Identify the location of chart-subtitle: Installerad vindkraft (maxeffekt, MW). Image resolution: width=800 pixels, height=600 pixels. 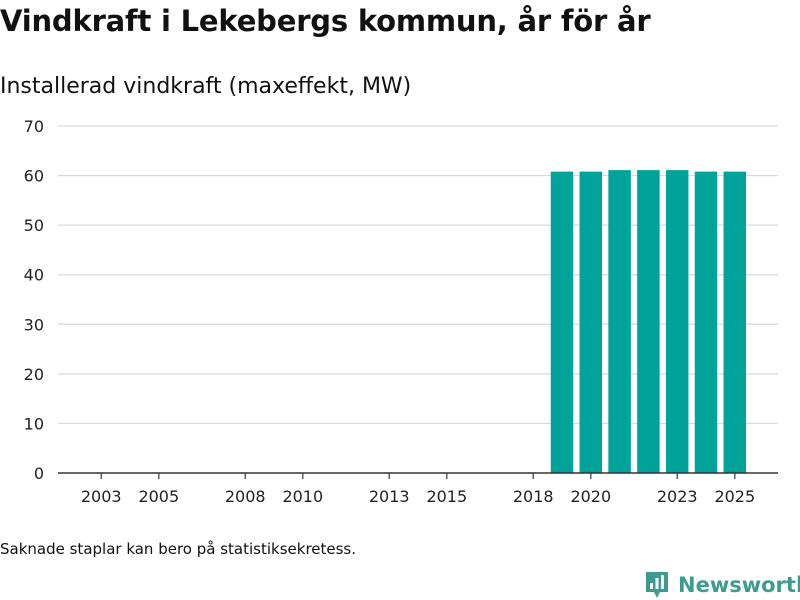
(206, 86).